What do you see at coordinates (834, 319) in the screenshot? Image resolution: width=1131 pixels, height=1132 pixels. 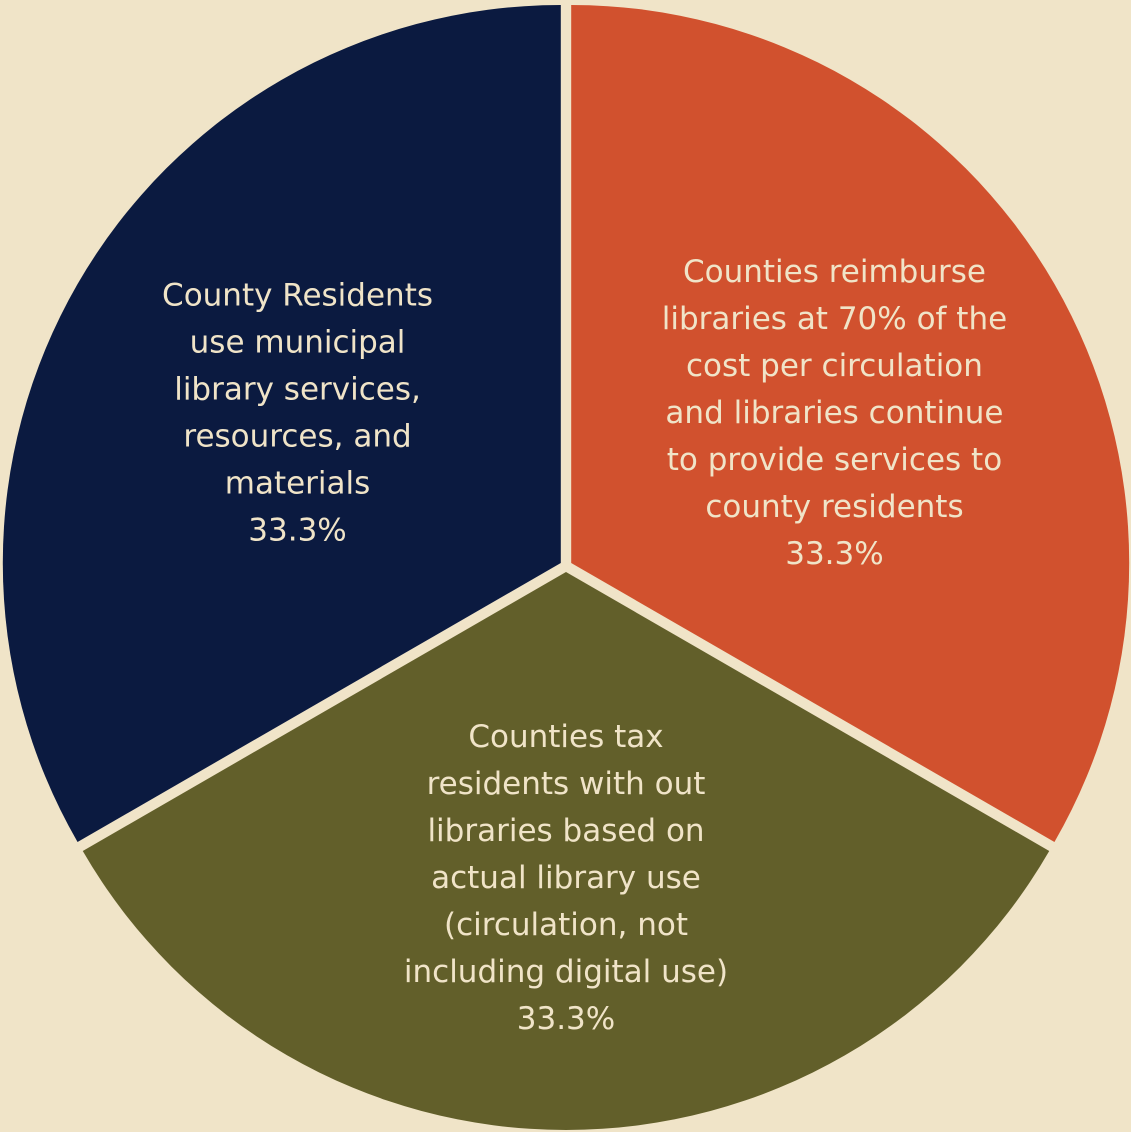 I see `slice-label-line: libraries at 70% of the` at bounding box center [834, 319].